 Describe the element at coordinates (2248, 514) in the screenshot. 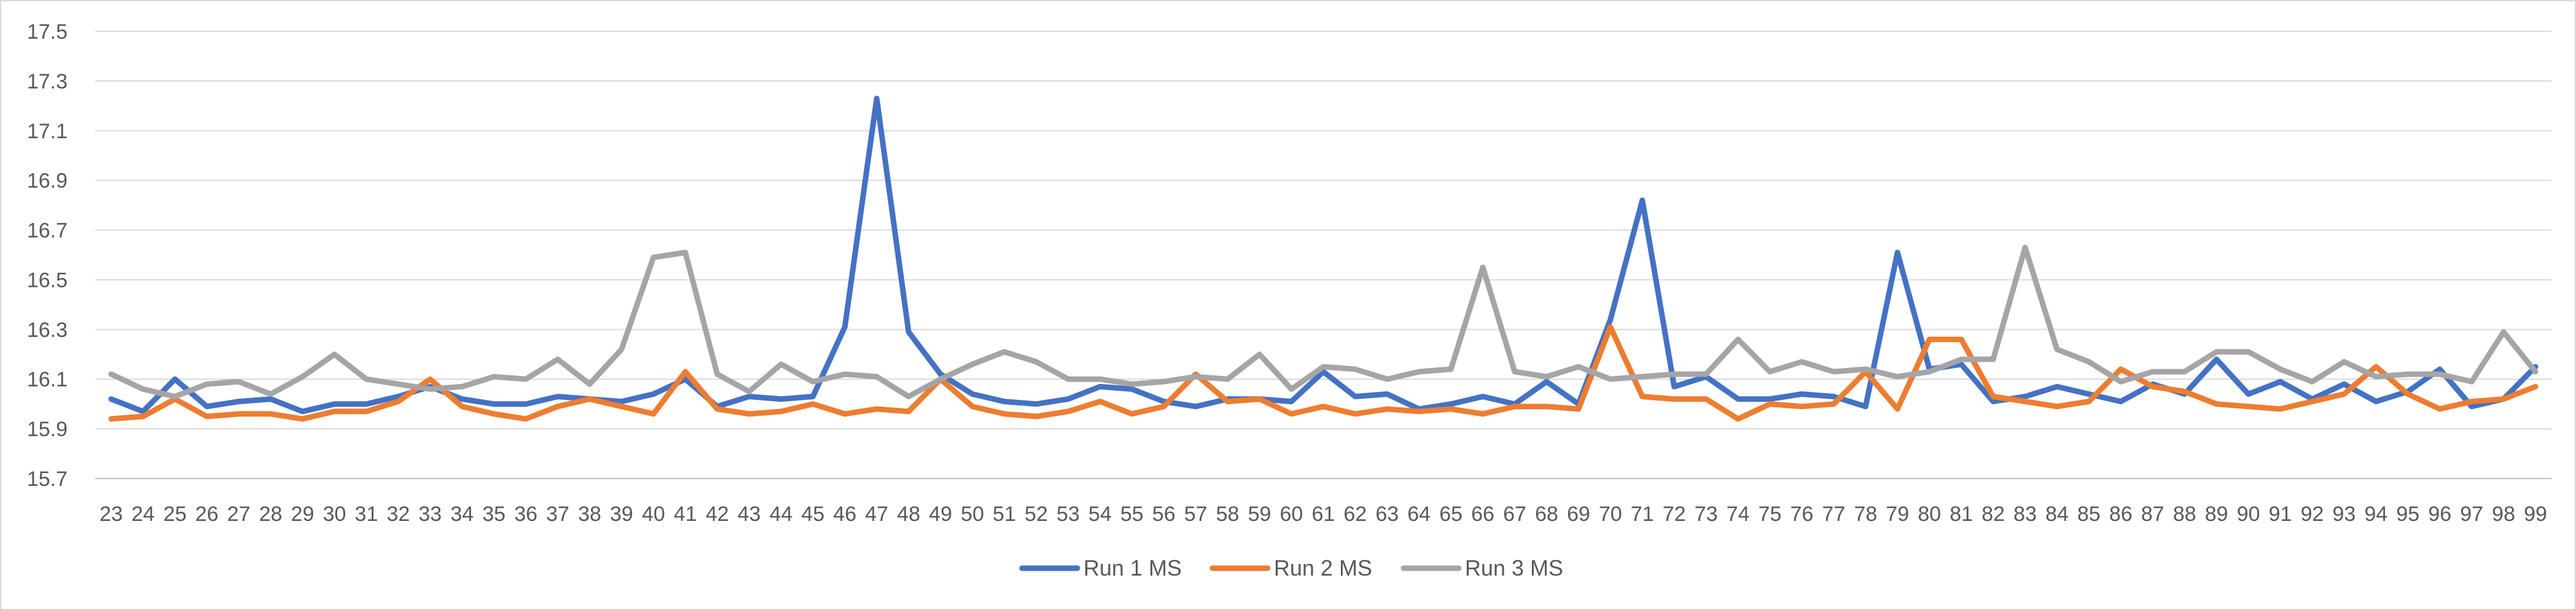

I see `x-tick-label: 90` at that location.